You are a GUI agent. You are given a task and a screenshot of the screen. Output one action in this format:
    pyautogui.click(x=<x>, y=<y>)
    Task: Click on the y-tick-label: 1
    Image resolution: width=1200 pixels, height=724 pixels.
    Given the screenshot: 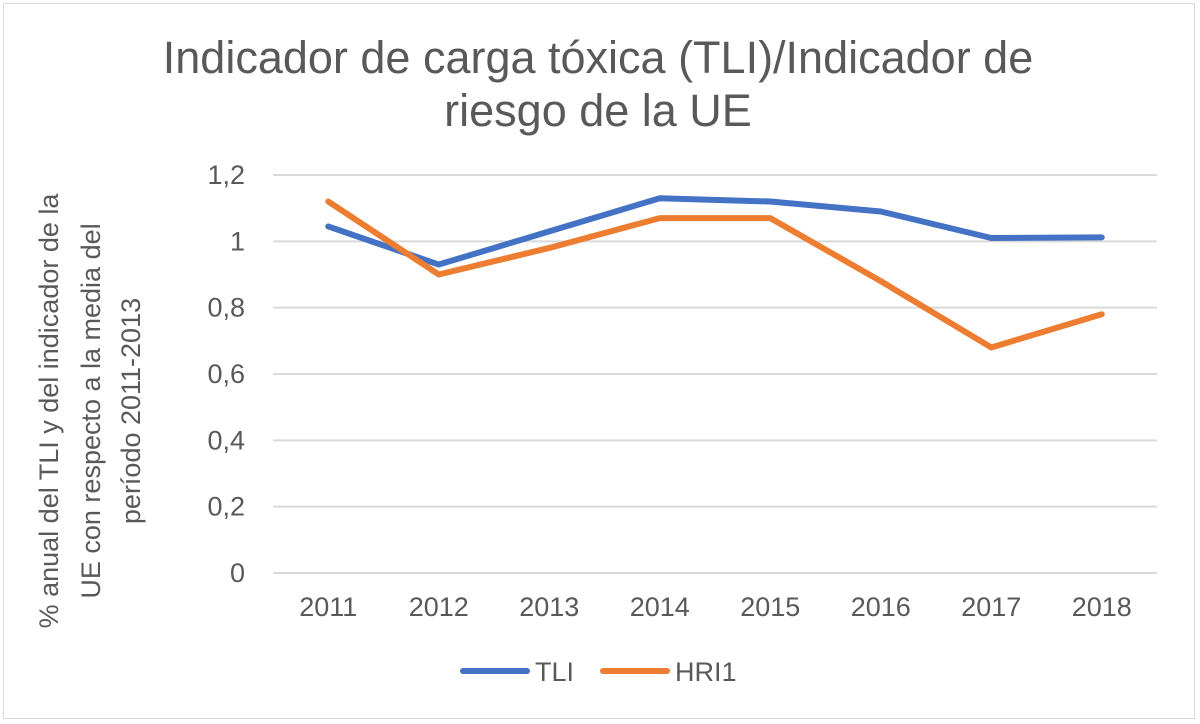 What is the action you would take?
    pyautogui.click(x=237, y=241)
    